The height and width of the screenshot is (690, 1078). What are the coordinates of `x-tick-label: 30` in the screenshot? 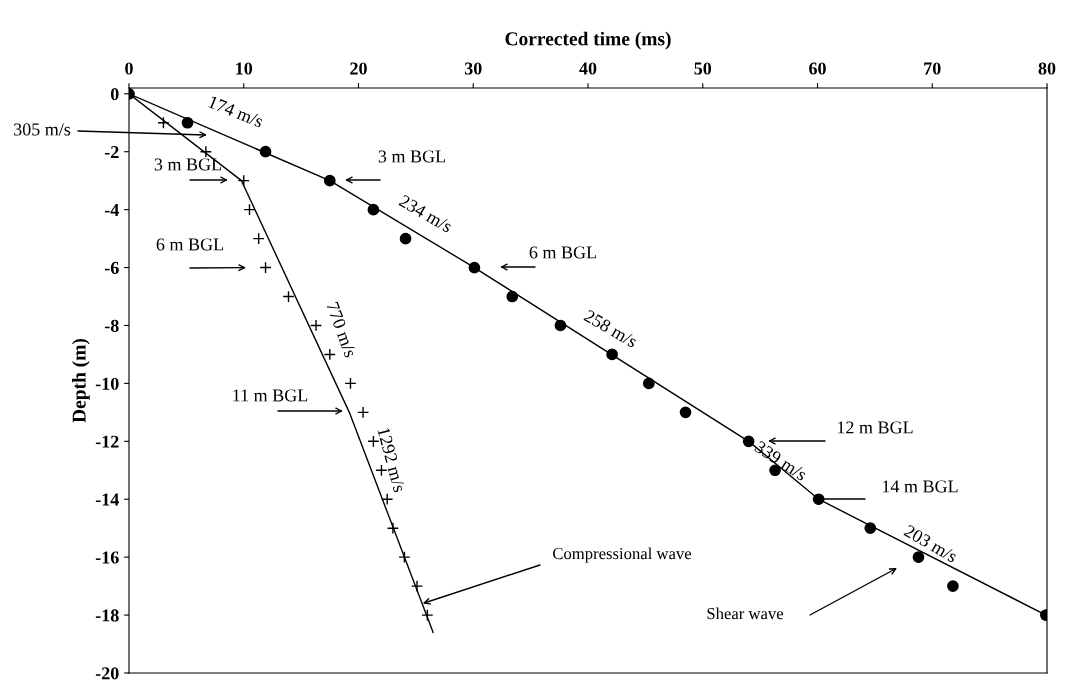 It's located at (473, 68).